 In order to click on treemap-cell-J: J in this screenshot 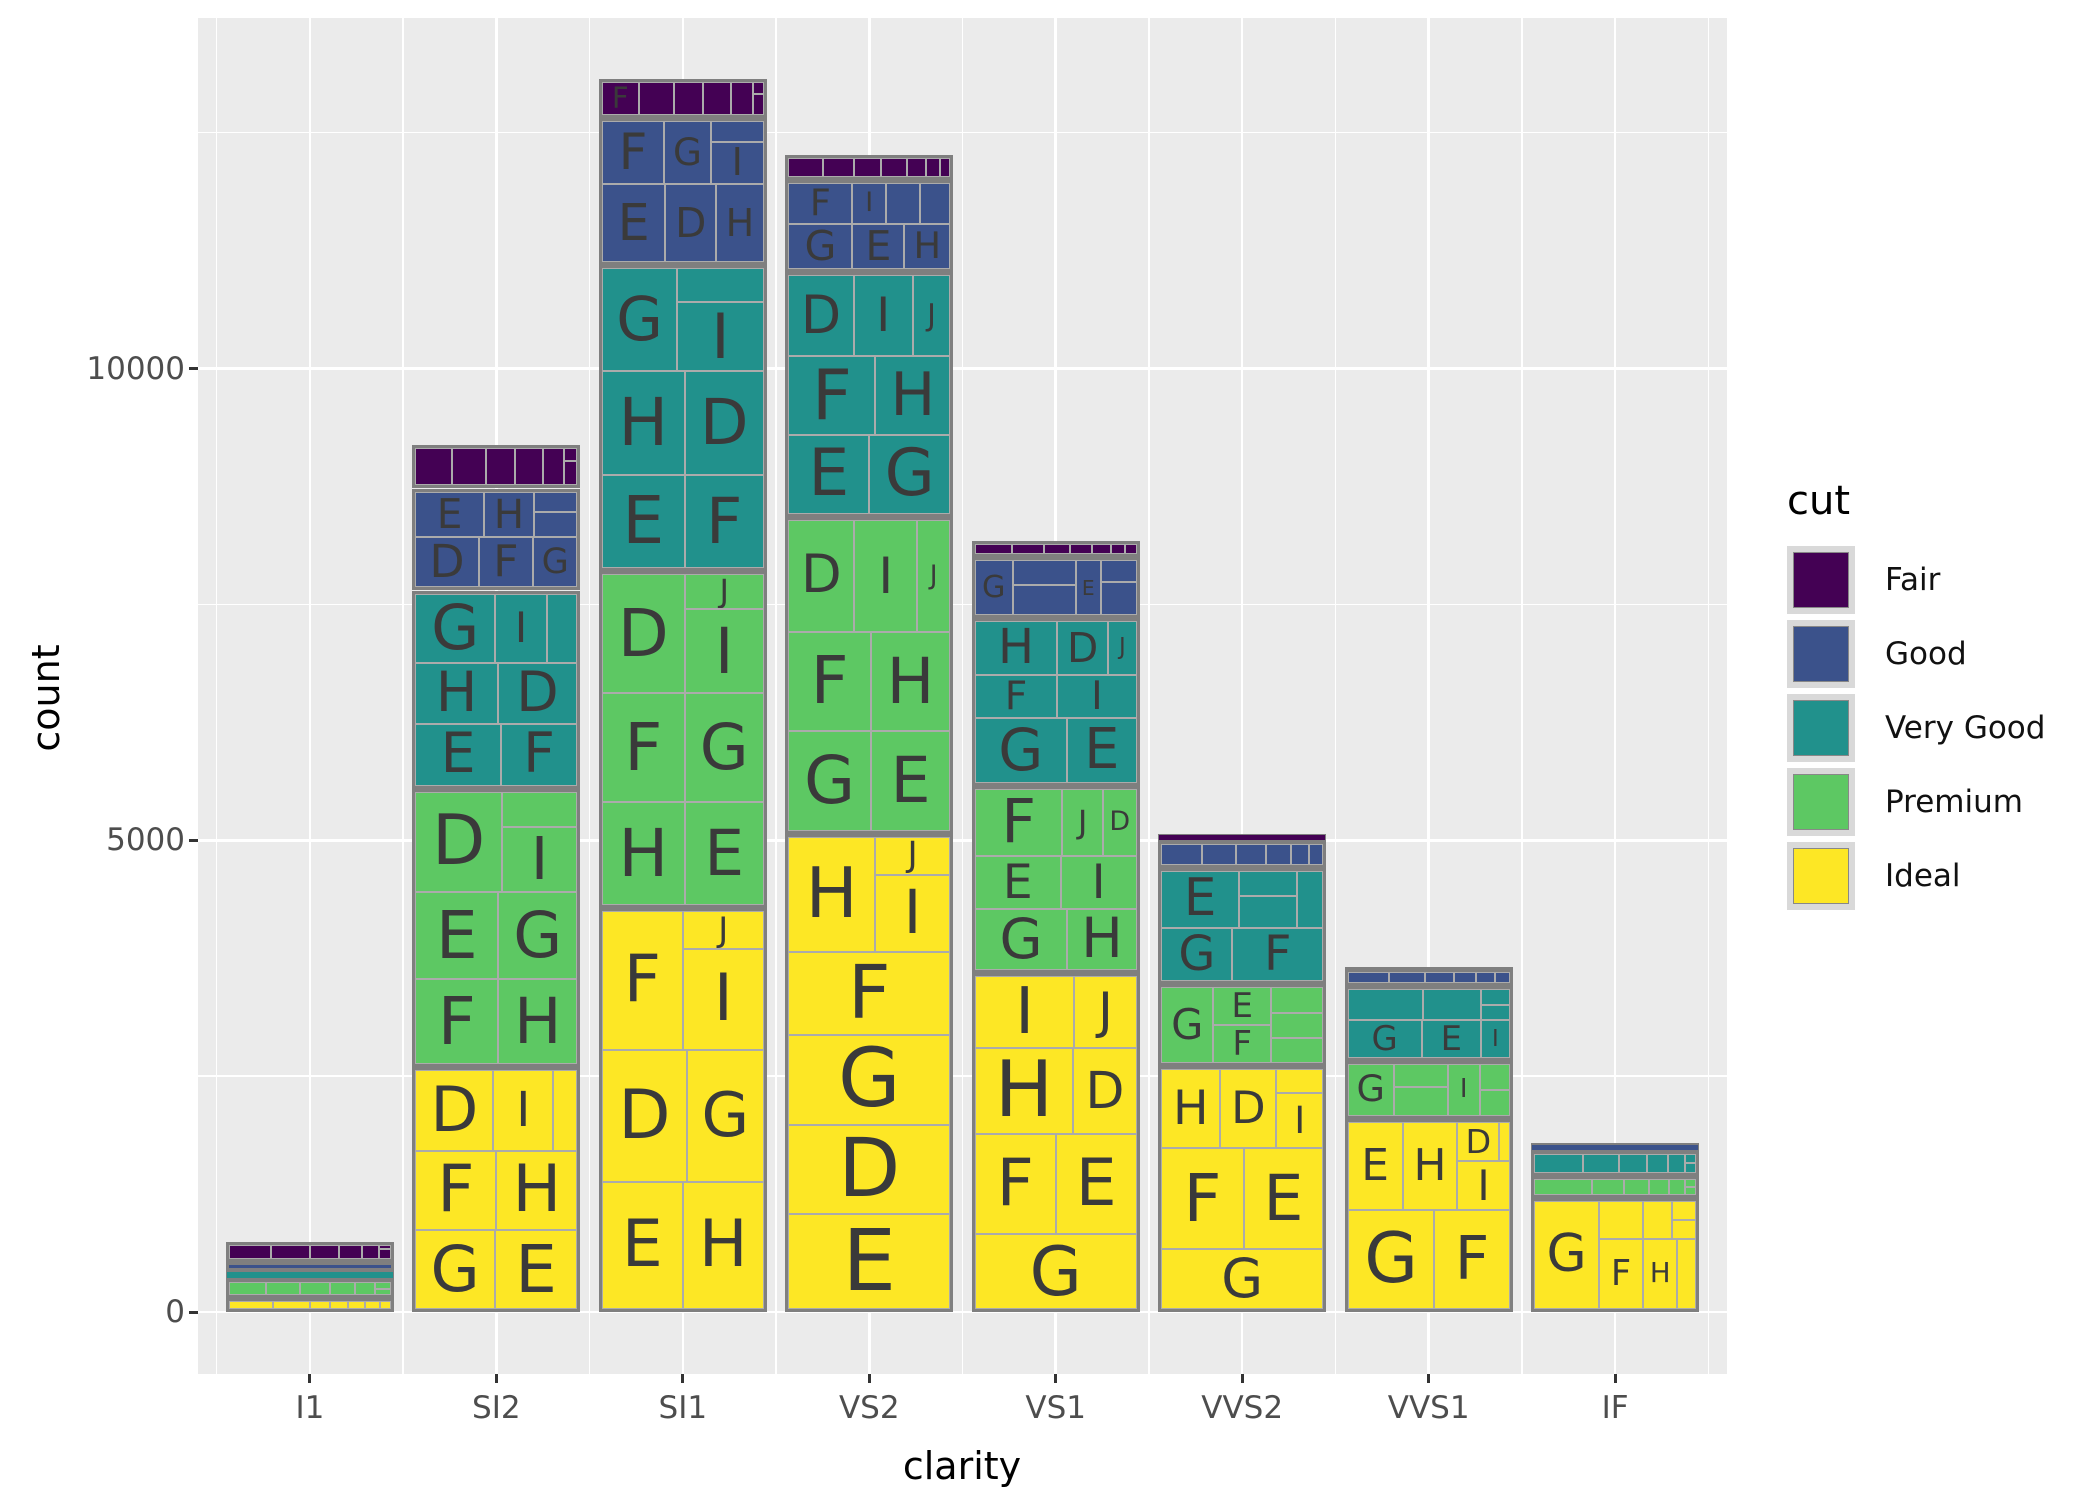, I will do `click(912, 855)`.